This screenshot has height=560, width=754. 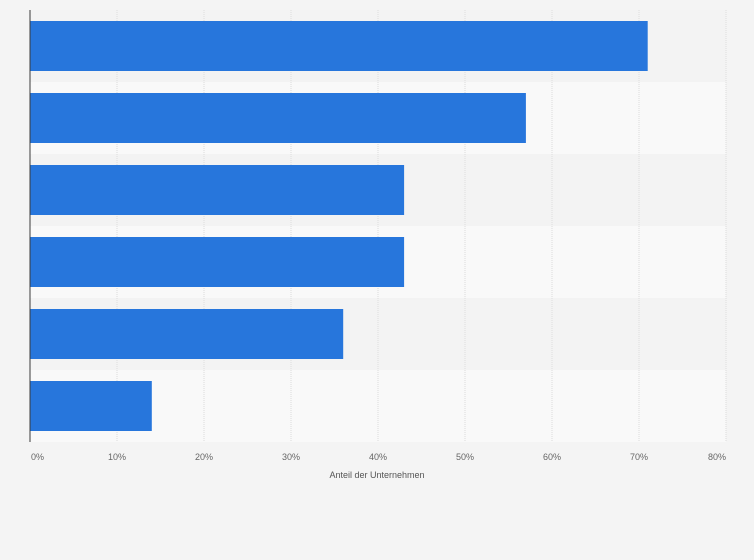 What do you see at coordinates (117, 457) in the screenshot?
I see `x-tick-label: 10%` at bounding box center [117, 457].